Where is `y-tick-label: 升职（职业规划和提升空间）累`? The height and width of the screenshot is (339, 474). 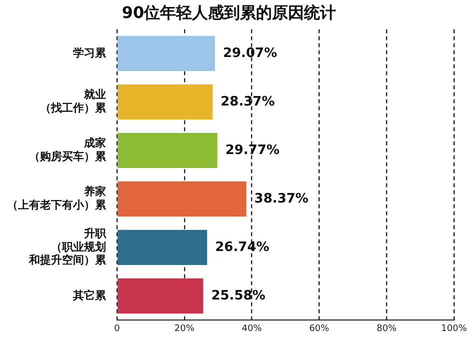
y-tick-label: 升职（职业规划和提升空间）累 is located at coordinates (67, 247).